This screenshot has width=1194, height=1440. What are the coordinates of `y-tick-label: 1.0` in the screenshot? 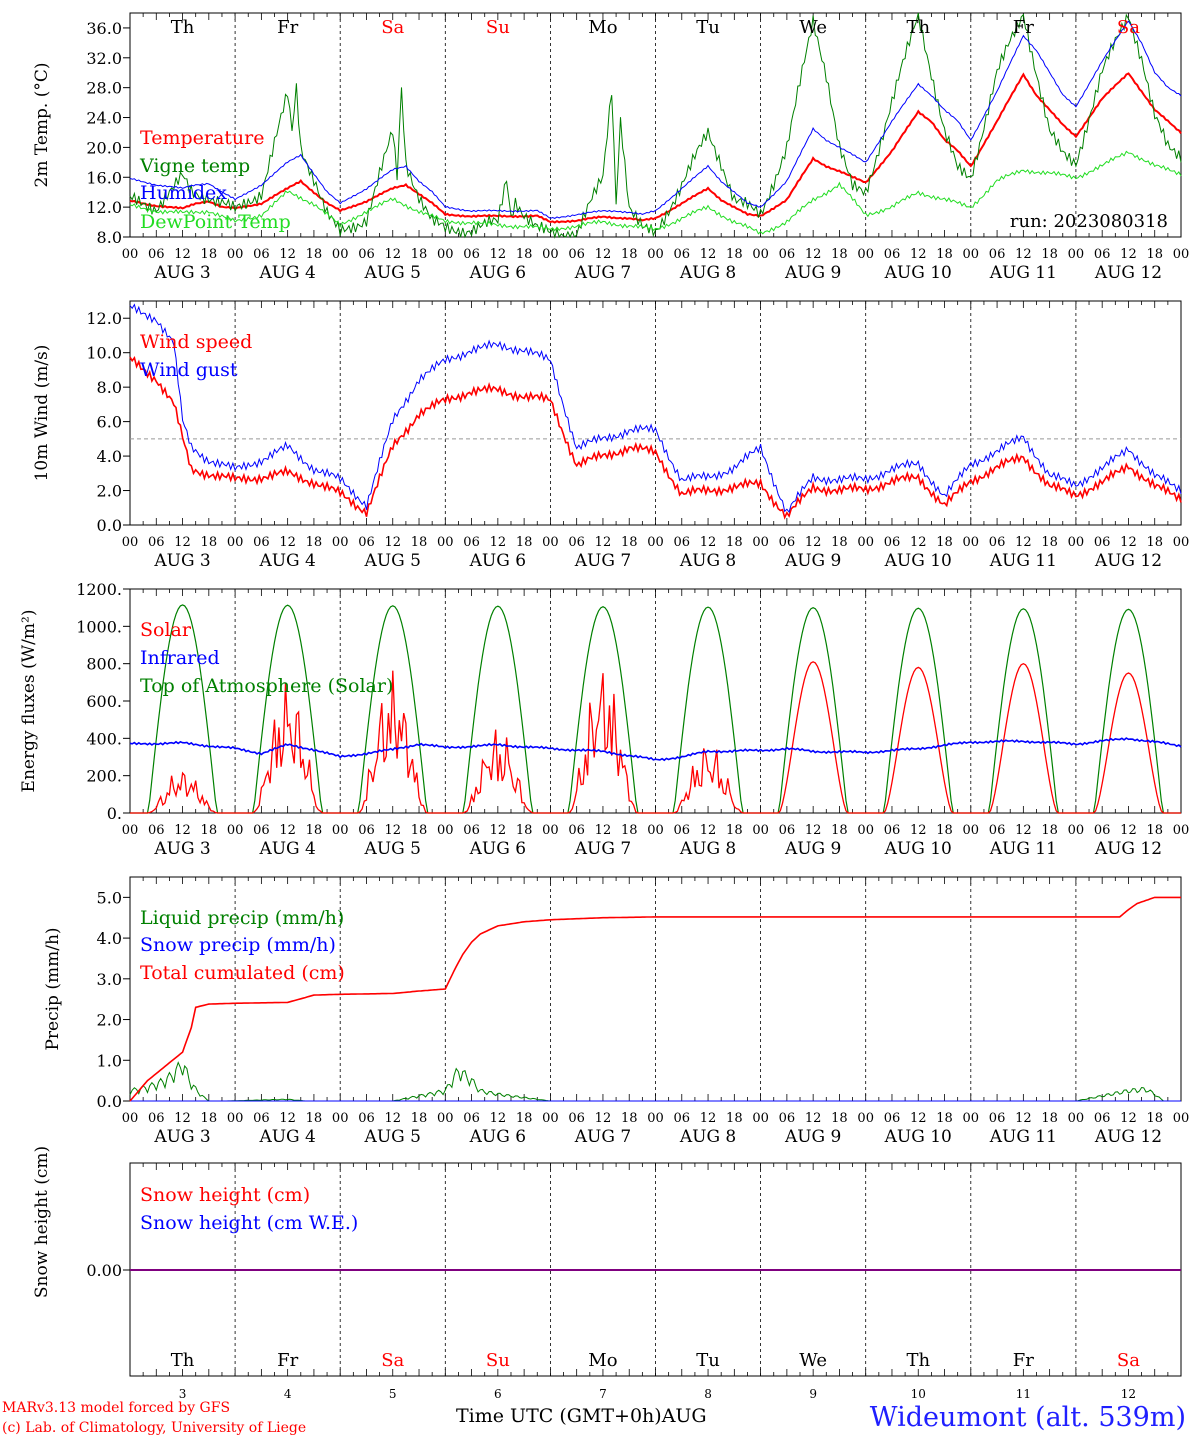 It's located at (109, 1060).